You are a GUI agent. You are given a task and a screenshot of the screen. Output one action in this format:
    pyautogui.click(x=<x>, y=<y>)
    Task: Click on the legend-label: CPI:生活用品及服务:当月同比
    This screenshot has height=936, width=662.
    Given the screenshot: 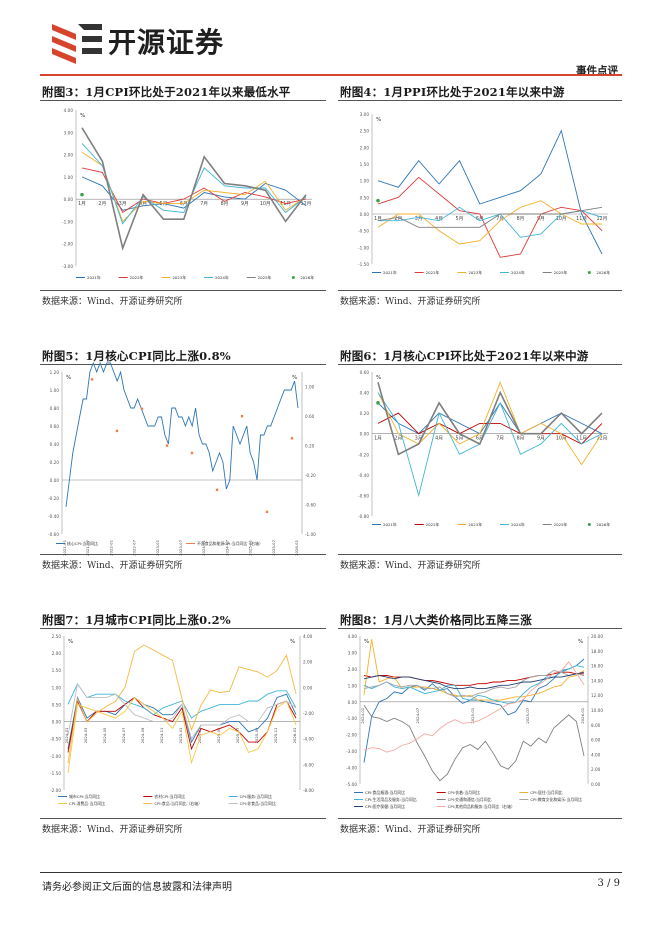 What is the action you would take?
    pyautogui.click(x=391, y=799)
    